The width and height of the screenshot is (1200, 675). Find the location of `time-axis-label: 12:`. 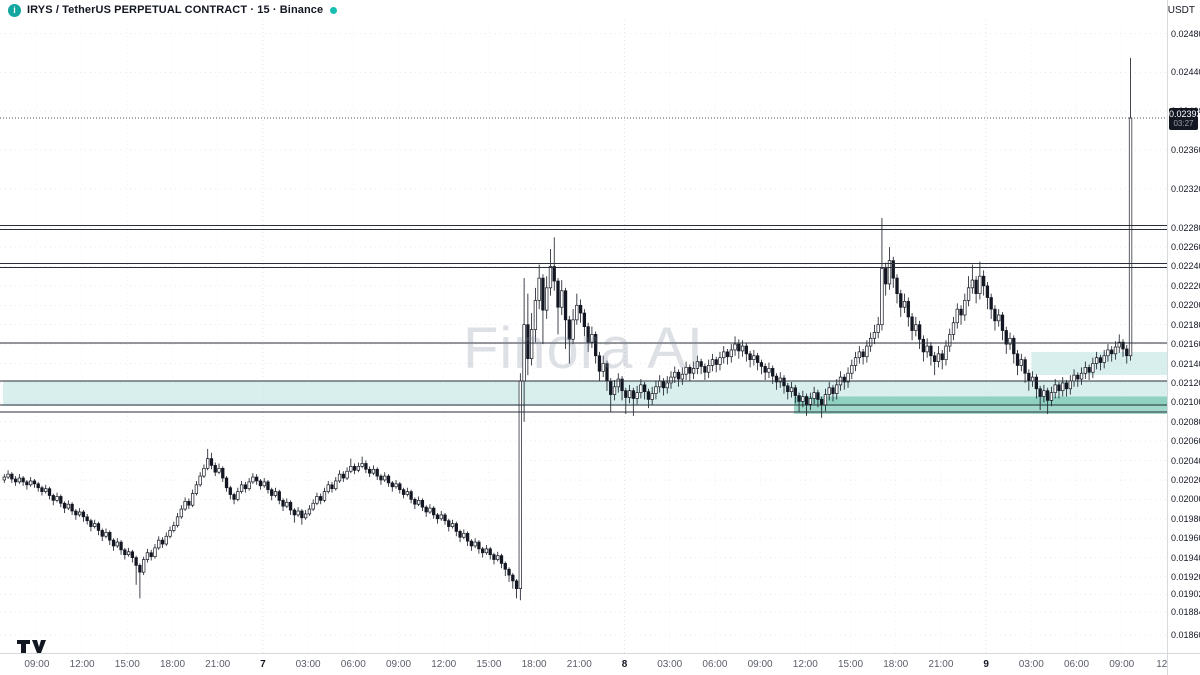

time-axis-label: 12: is located at coordinates (1161, 664).